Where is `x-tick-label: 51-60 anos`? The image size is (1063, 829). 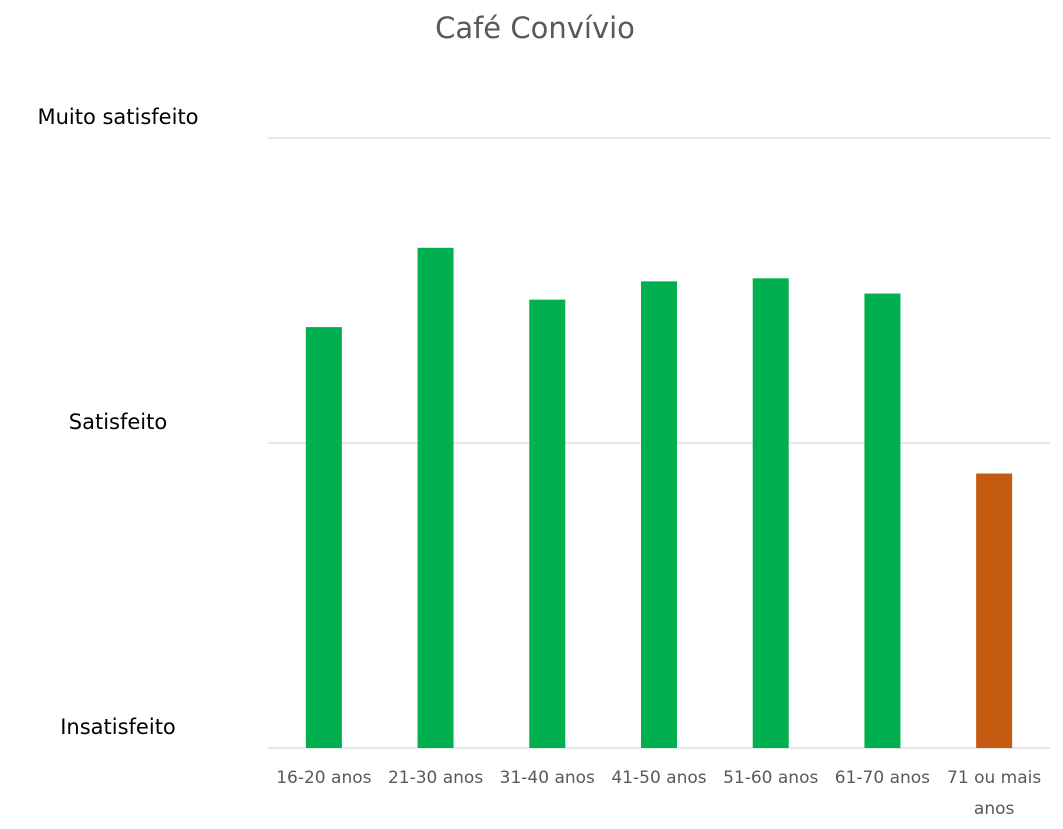
x-tick-label: 51-60 anos is located at coordinates (770, 778).